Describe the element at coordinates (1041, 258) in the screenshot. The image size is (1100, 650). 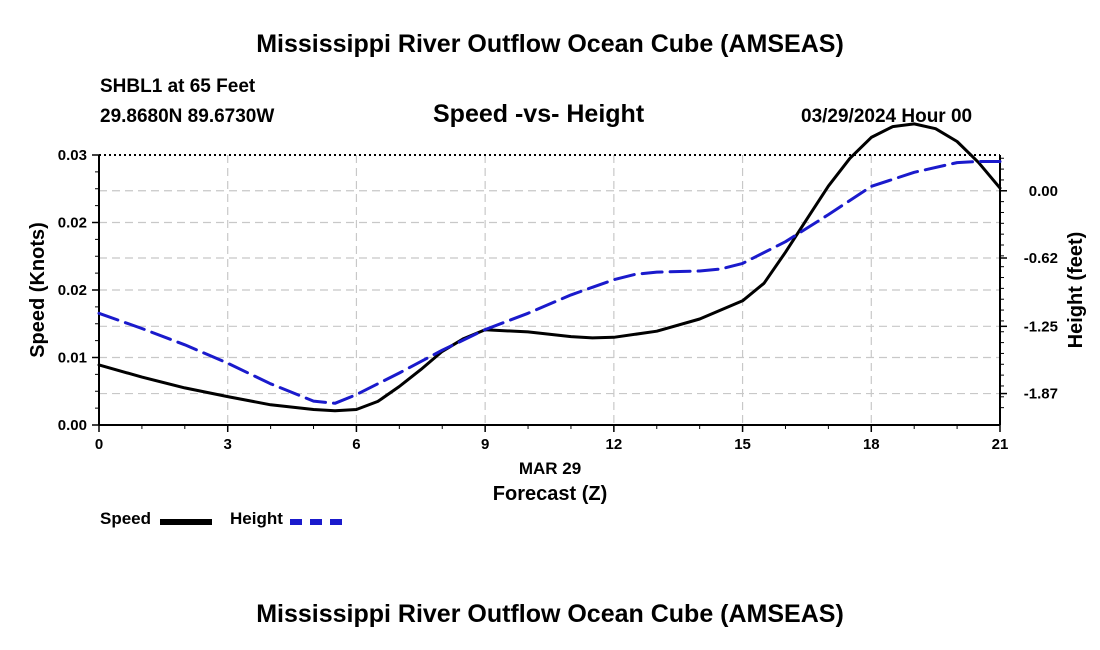
I see `y2-tick-label: -0.62` at that location.